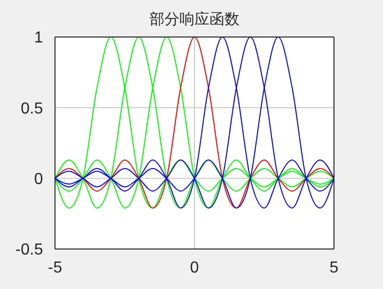 The image size is (383, 289). Describe the element at coordinates (29, 250) in the screenshot. I see `y-tick-label: -0.5` at that location.